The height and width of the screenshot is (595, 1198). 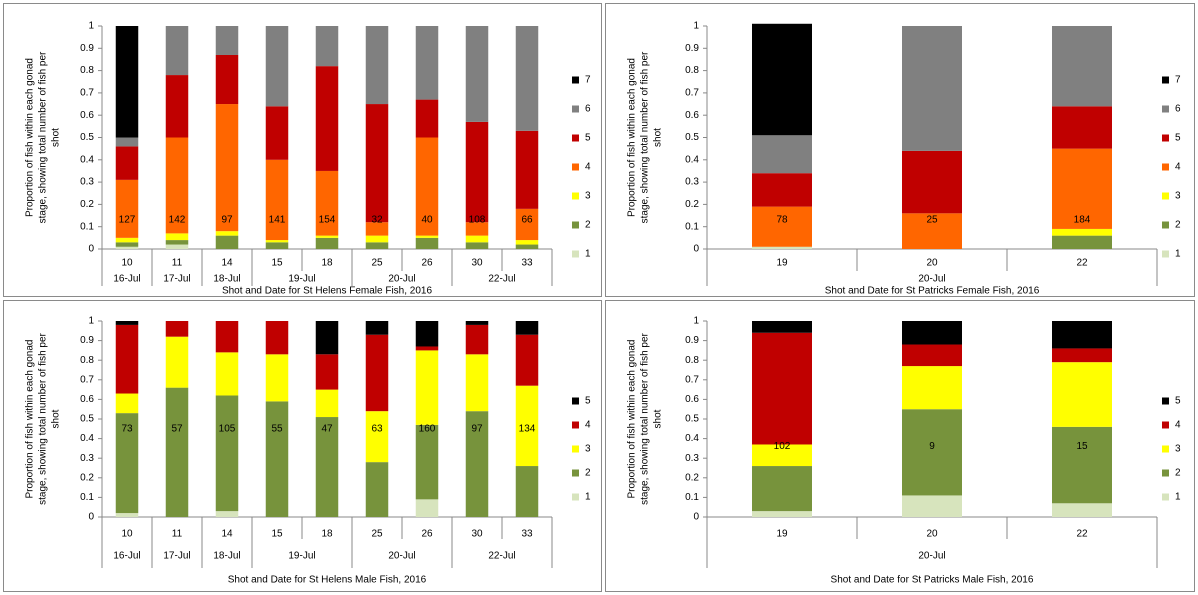 I want to click on total-label: 78, so click(x=782, y=220).